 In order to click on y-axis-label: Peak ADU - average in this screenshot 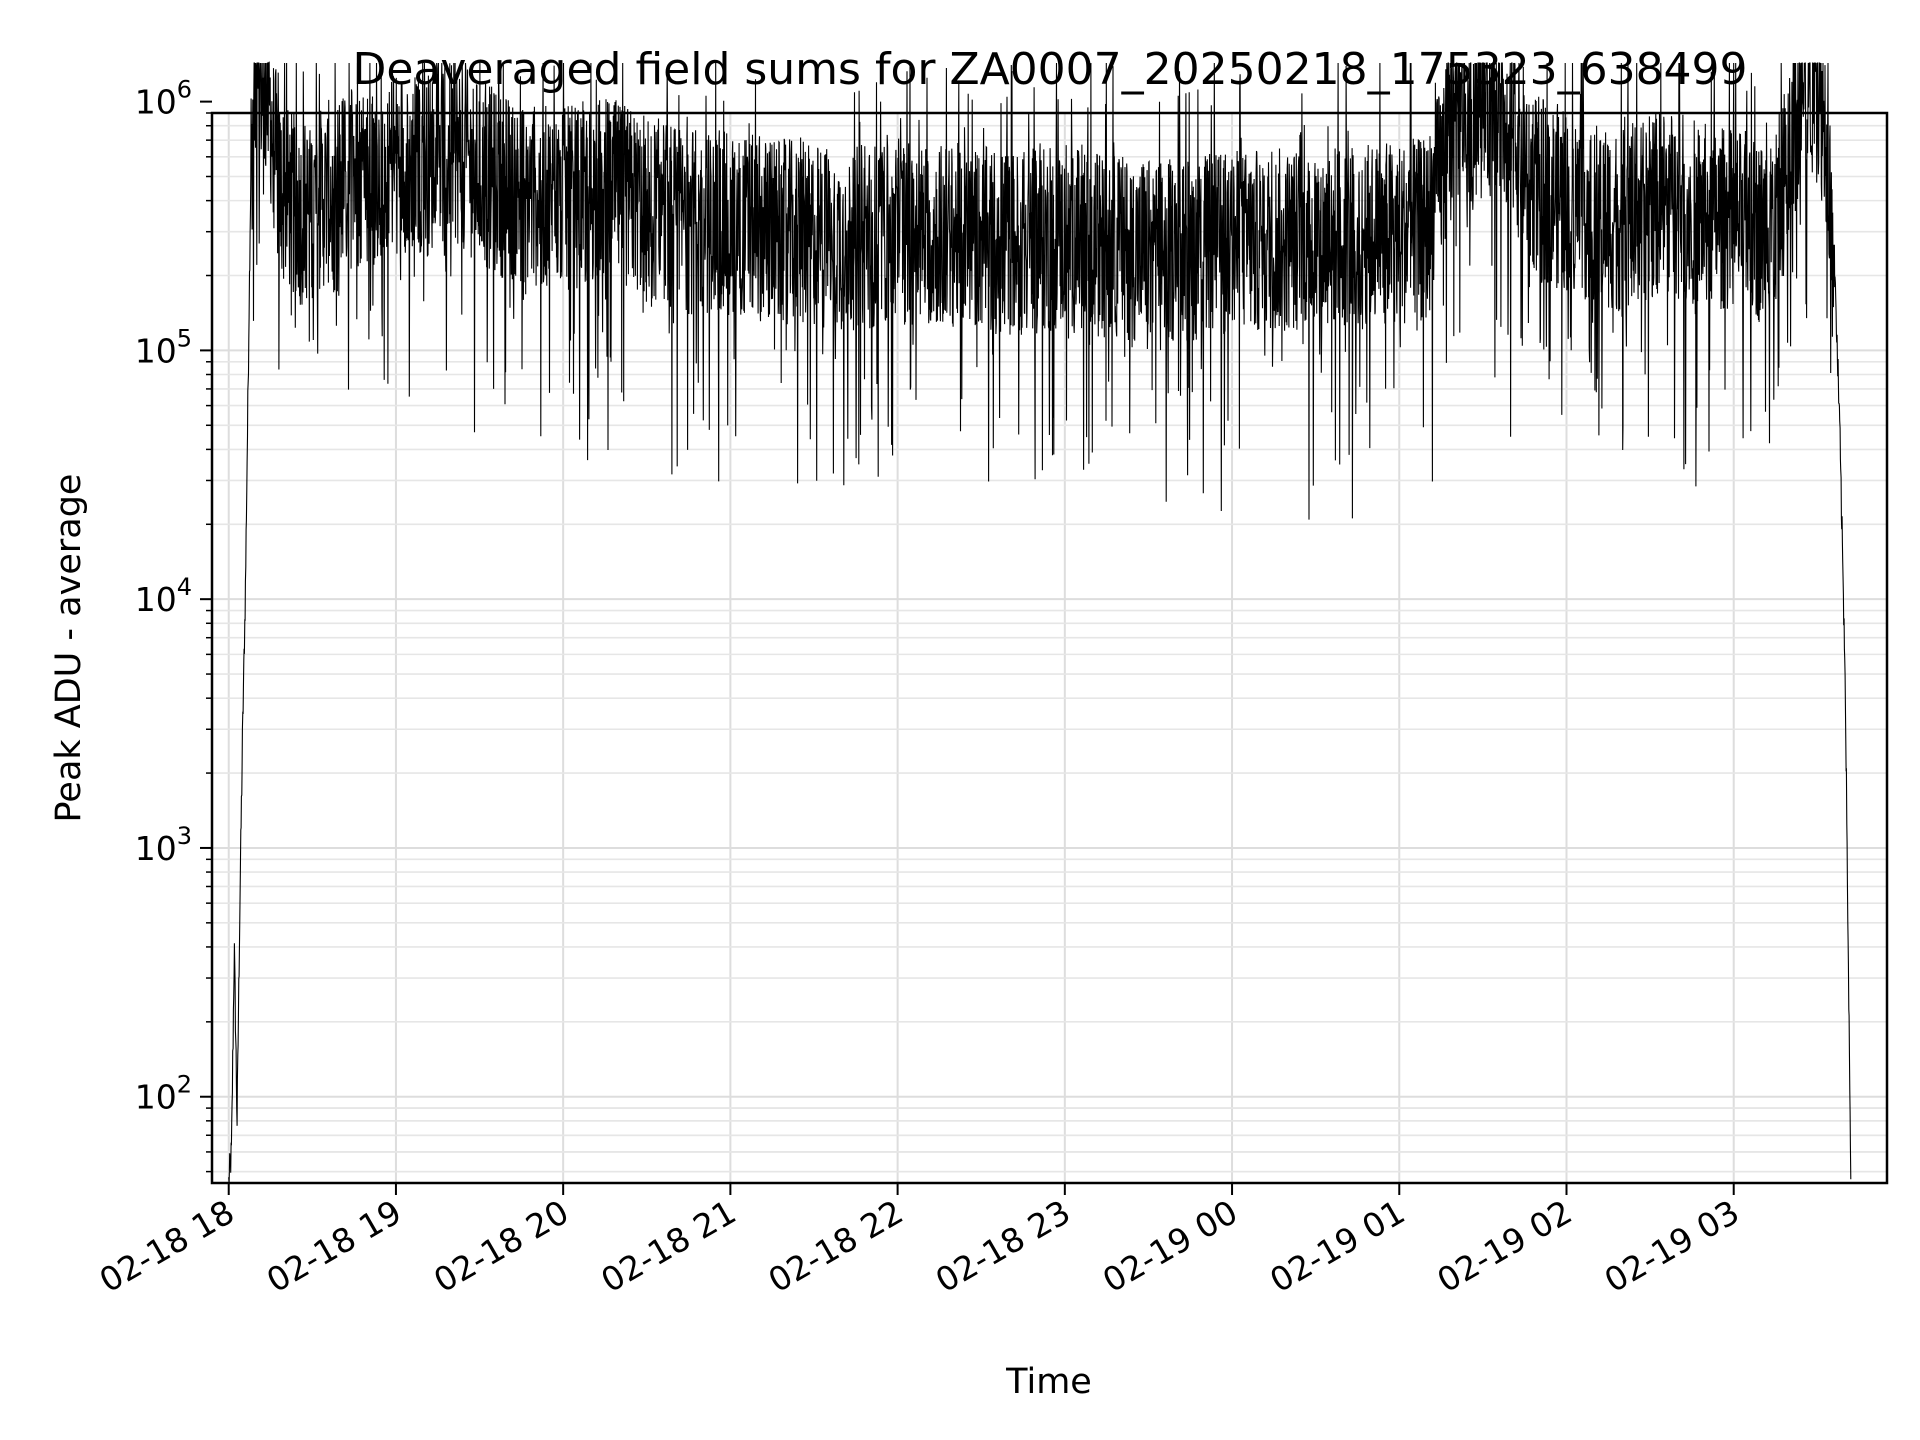, I will do `click(69, 648)`.